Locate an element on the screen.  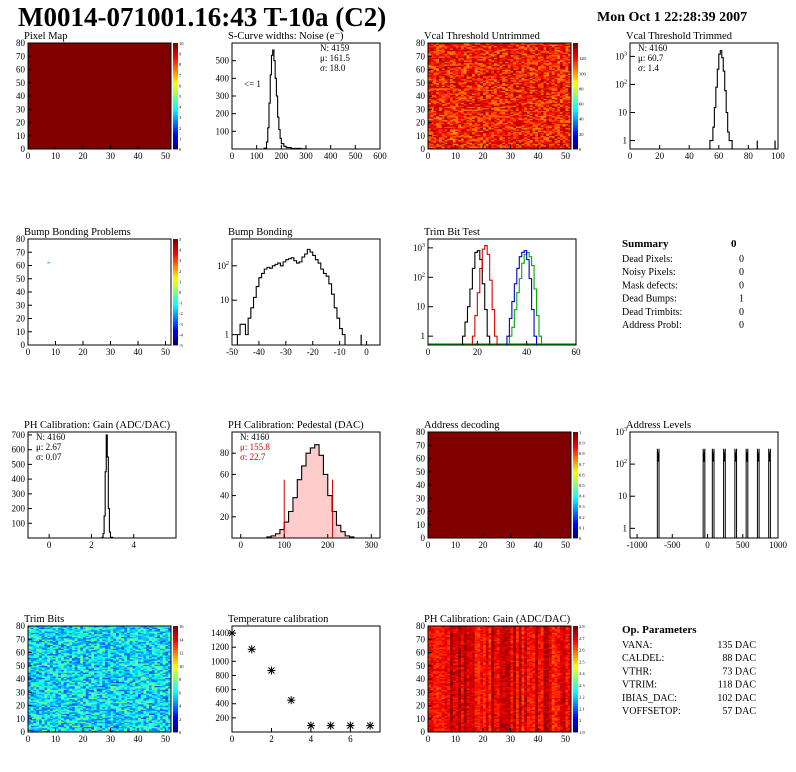
vcal-untrimmed-ytick-label: 70 is located at coordinates (421, 56).